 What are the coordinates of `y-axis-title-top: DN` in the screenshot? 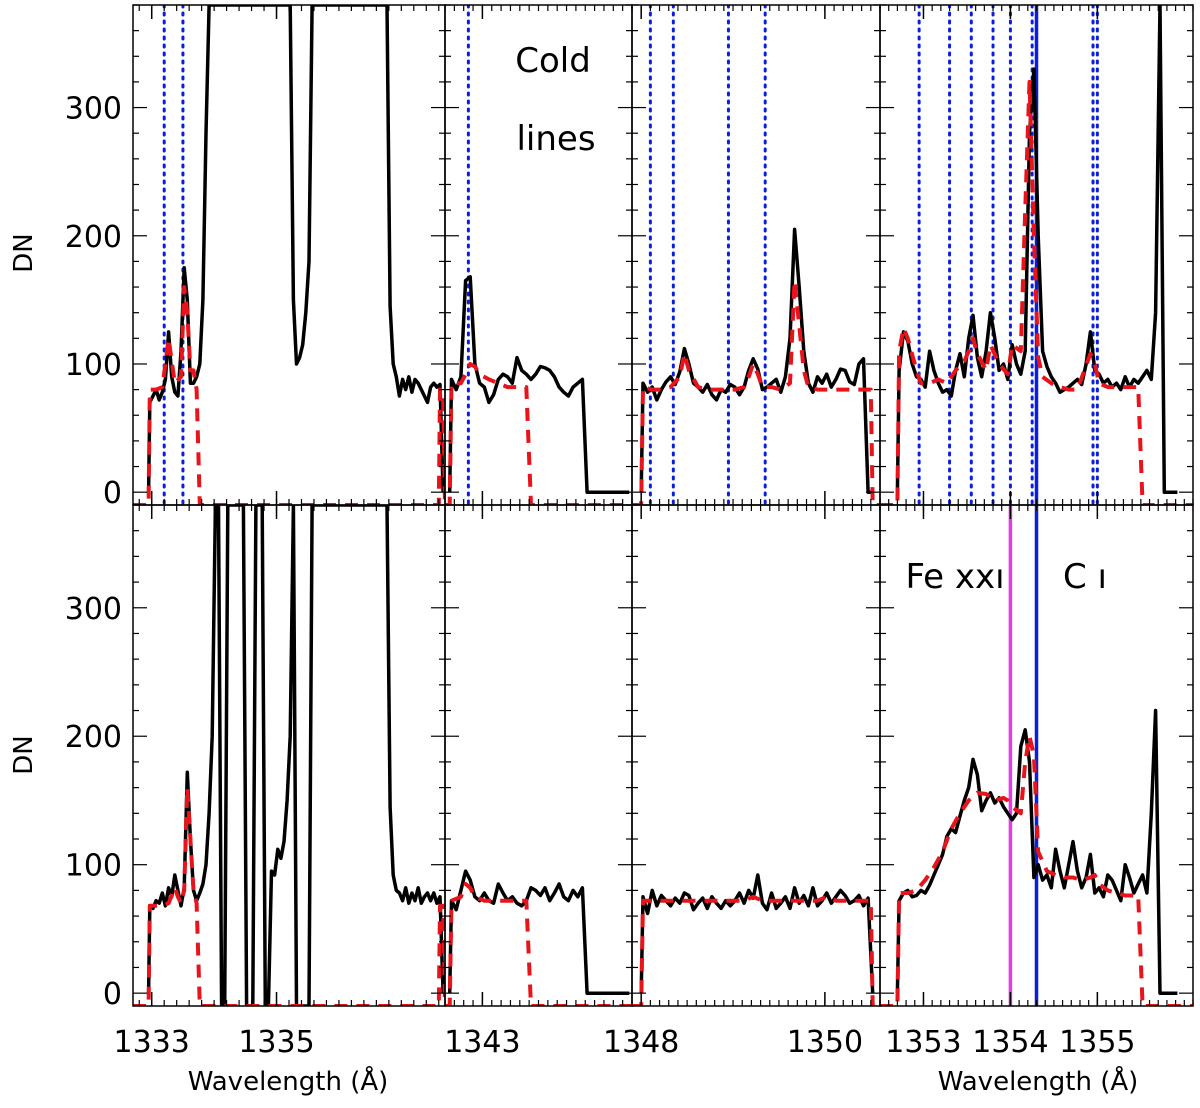 It's located at (24, 252).